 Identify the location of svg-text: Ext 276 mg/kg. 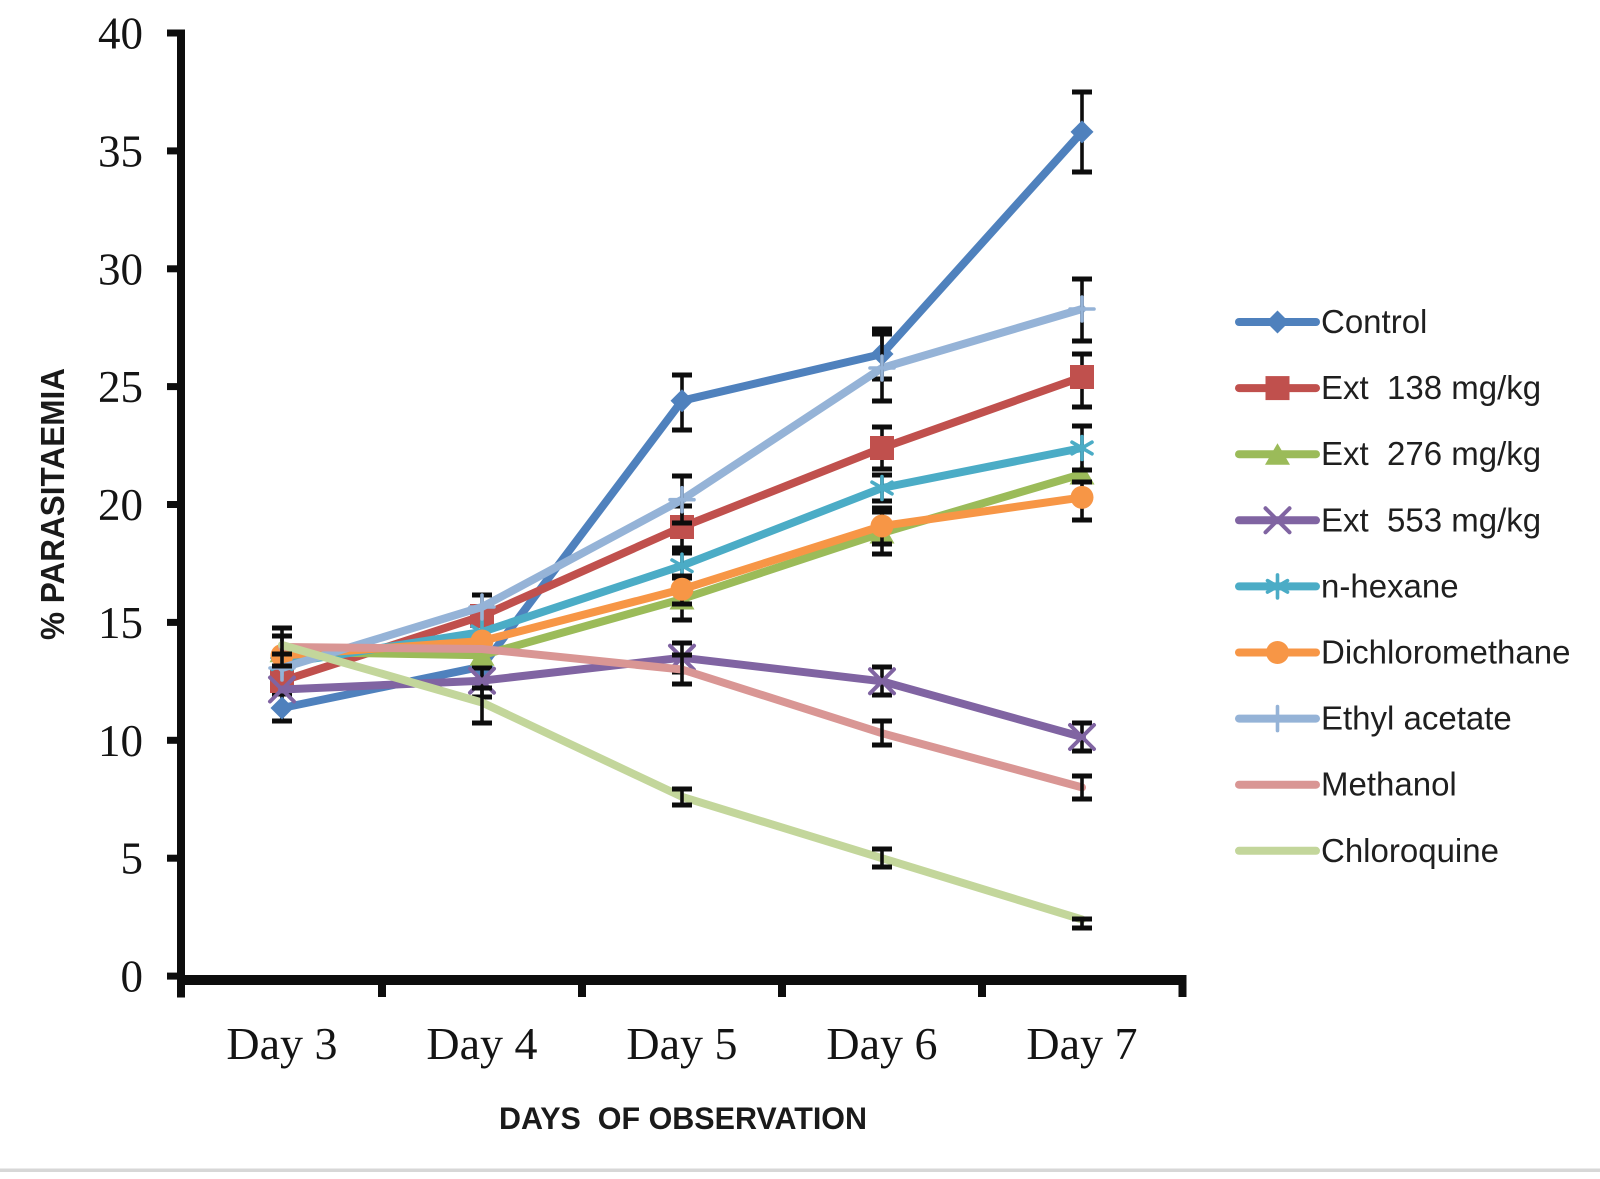
(1431, 453).